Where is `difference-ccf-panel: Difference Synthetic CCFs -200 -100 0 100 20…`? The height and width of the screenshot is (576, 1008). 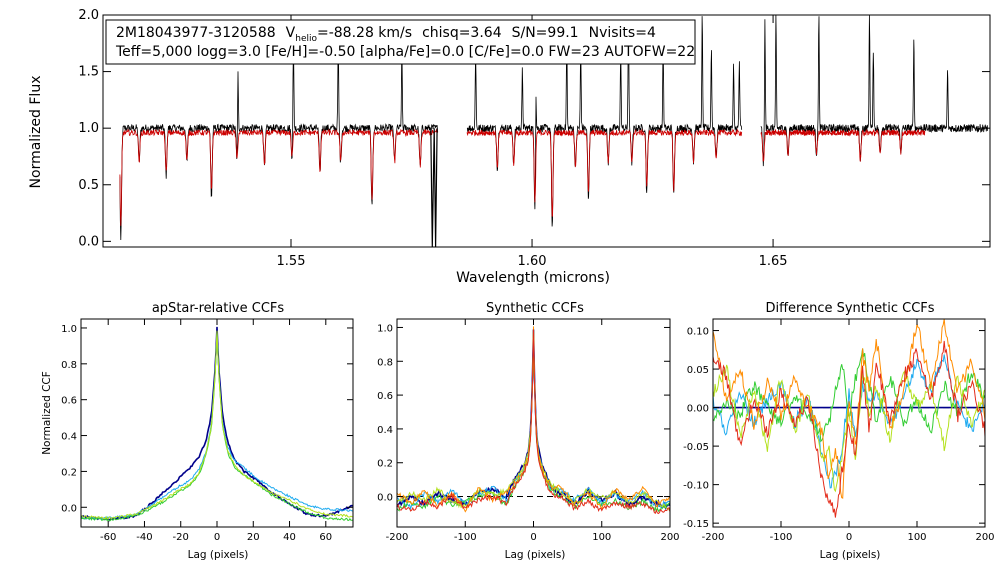
difference-ccf-panel: Difference Synthetic CCFs -200 -100 0 100 20… is located at coordinates (838, 431).